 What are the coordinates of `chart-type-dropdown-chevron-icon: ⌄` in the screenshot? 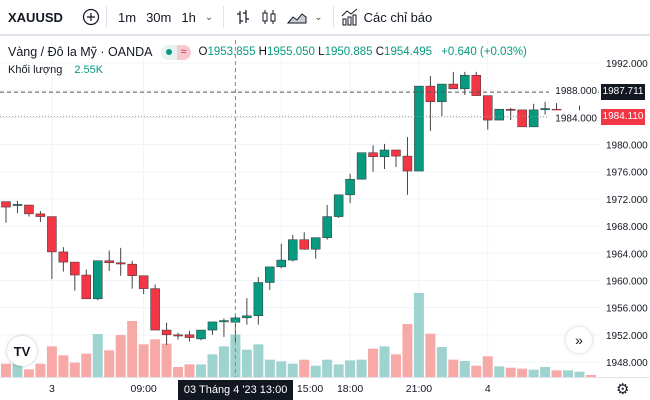 It's located at (318, 17).